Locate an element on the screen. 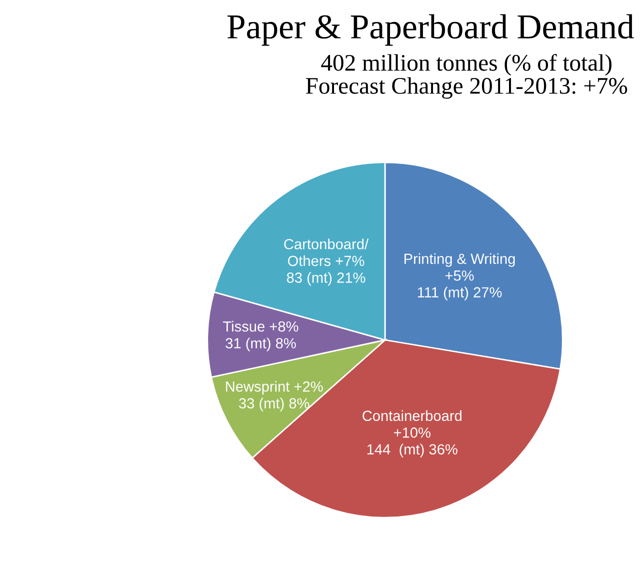 The image size is (644, 568). data-label: 111 (mt) 27% is located at coordinates (460, 293).